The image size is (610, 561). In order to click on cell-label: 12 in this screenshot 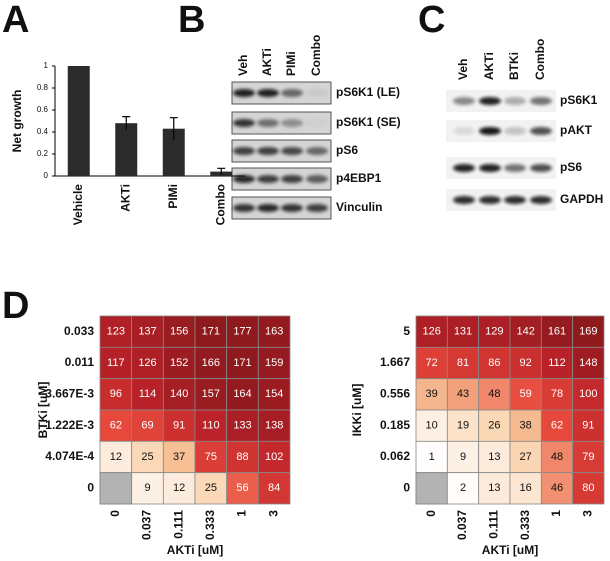, I will do `click(179, 488)`.